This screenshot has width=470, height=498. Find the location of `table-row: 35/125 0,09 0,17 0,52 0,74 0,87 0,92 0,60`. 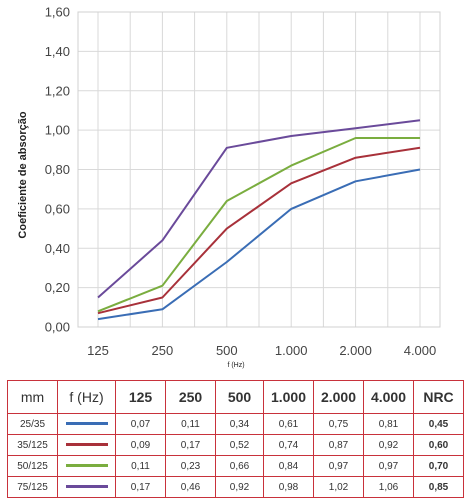

table-row: 35/125 0,09 0,17 0,52 0,74 0,87 0,92 0,60 is located at coordinates (235, 445).